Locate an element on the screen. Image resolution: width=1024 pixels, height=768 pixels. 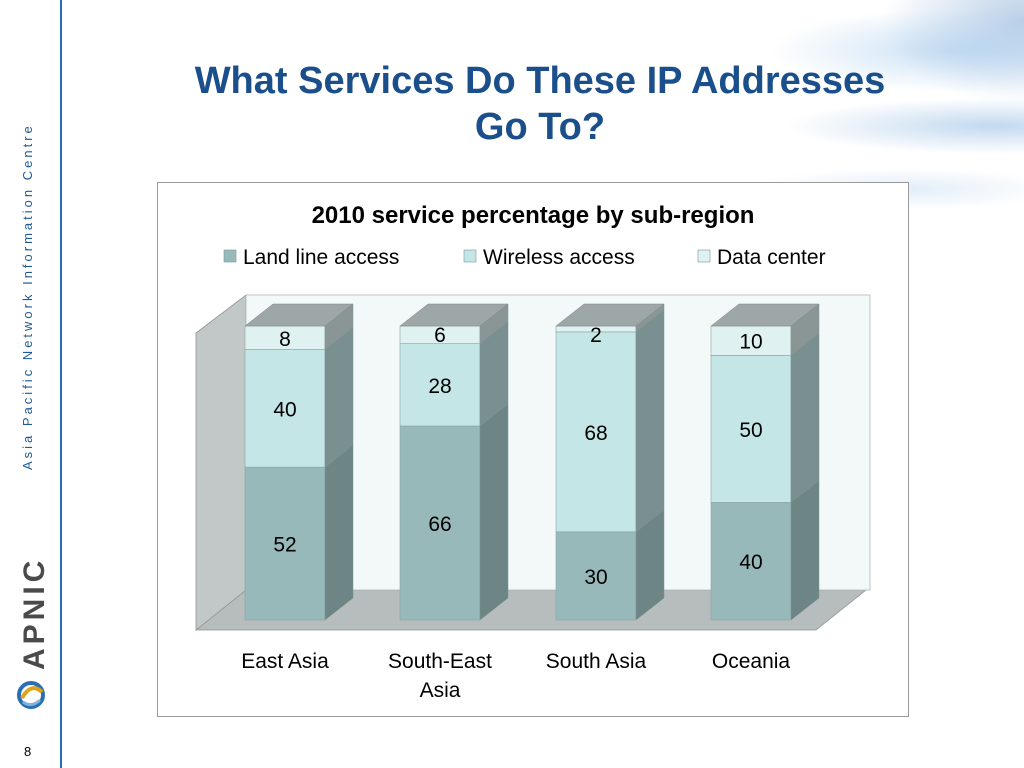
data-label-3-0: 40 is located at coordinates (750, 562).